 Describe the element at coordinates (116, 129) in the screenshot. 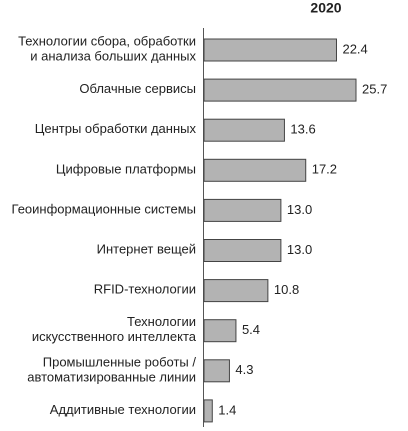

I see `y-tick-label: Центры обработки данных` at that location.